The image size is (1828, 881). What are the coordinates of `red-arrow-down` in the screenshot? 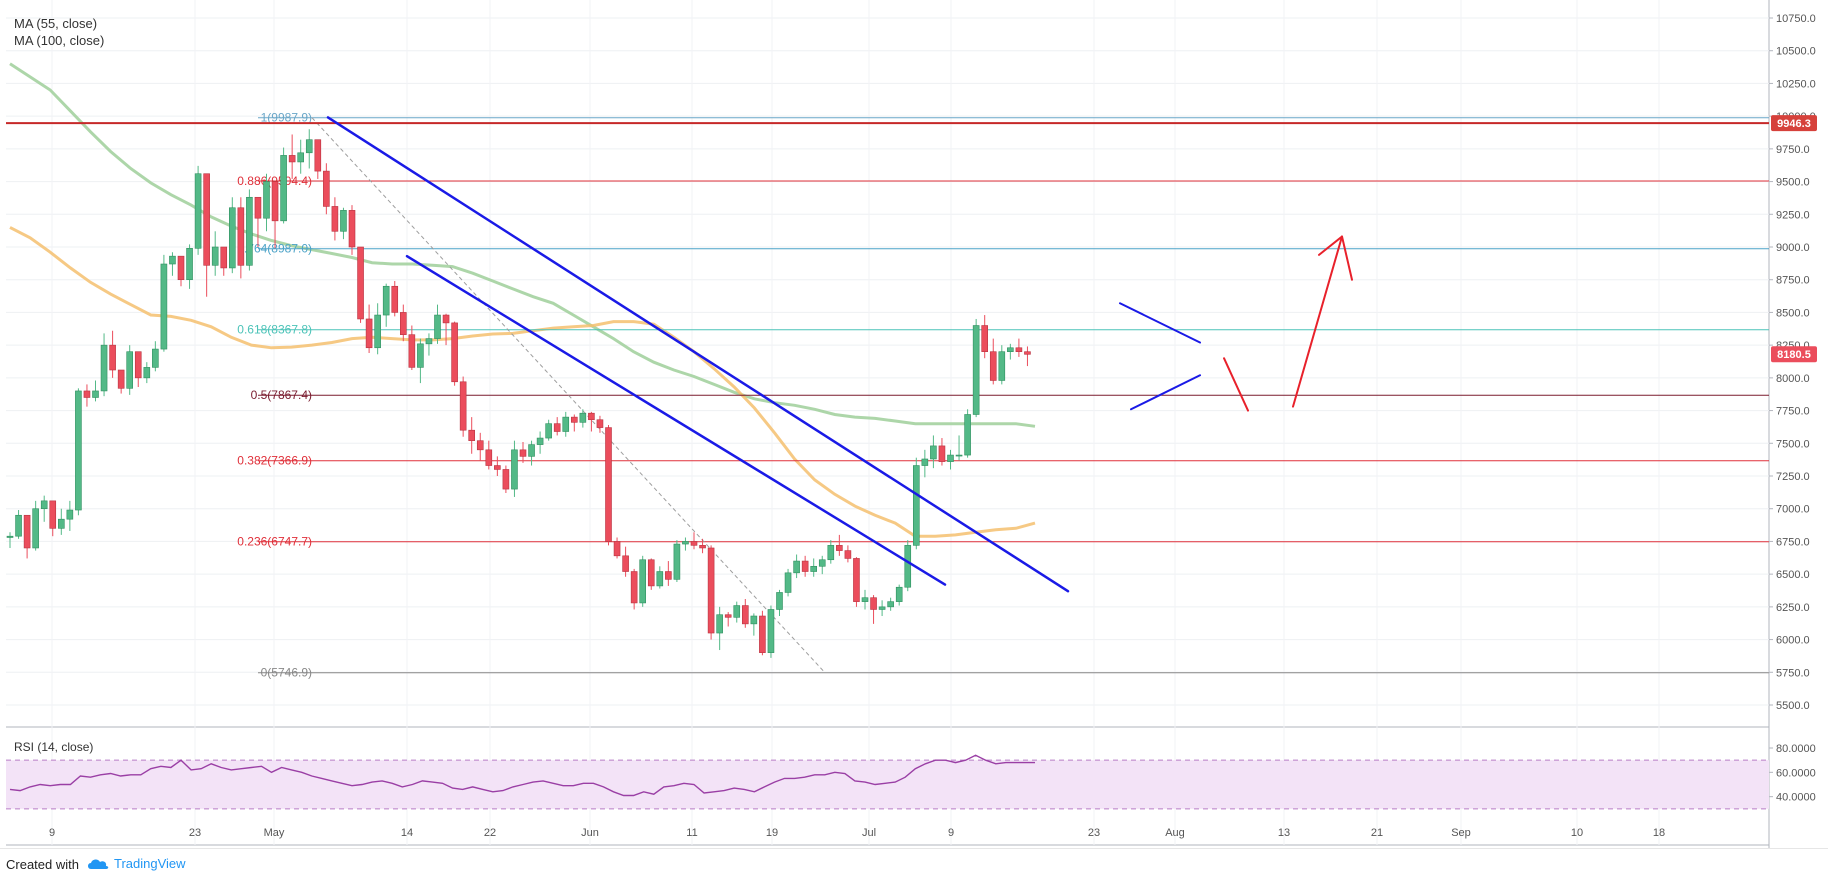 It's located at (1236, 384).